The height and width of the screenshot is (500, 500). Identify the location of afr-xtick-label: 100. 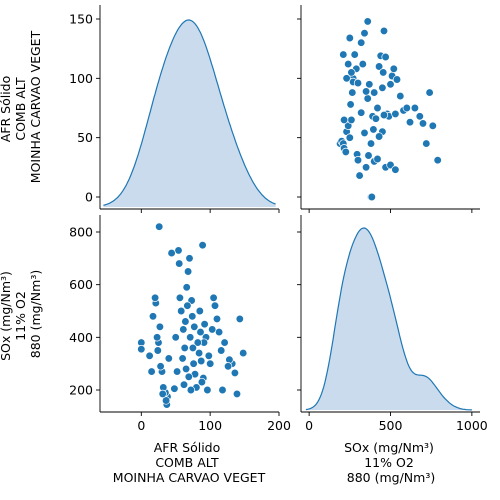
(210, 425).